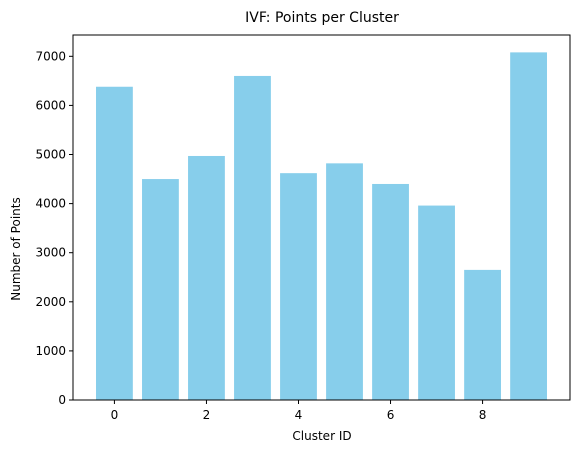 This screenshot has height=453, width=580. What do you see at coordinates (115, 415) in the screenshot?
I see `x-tick-label: 0` at bounding box center [115, 415].